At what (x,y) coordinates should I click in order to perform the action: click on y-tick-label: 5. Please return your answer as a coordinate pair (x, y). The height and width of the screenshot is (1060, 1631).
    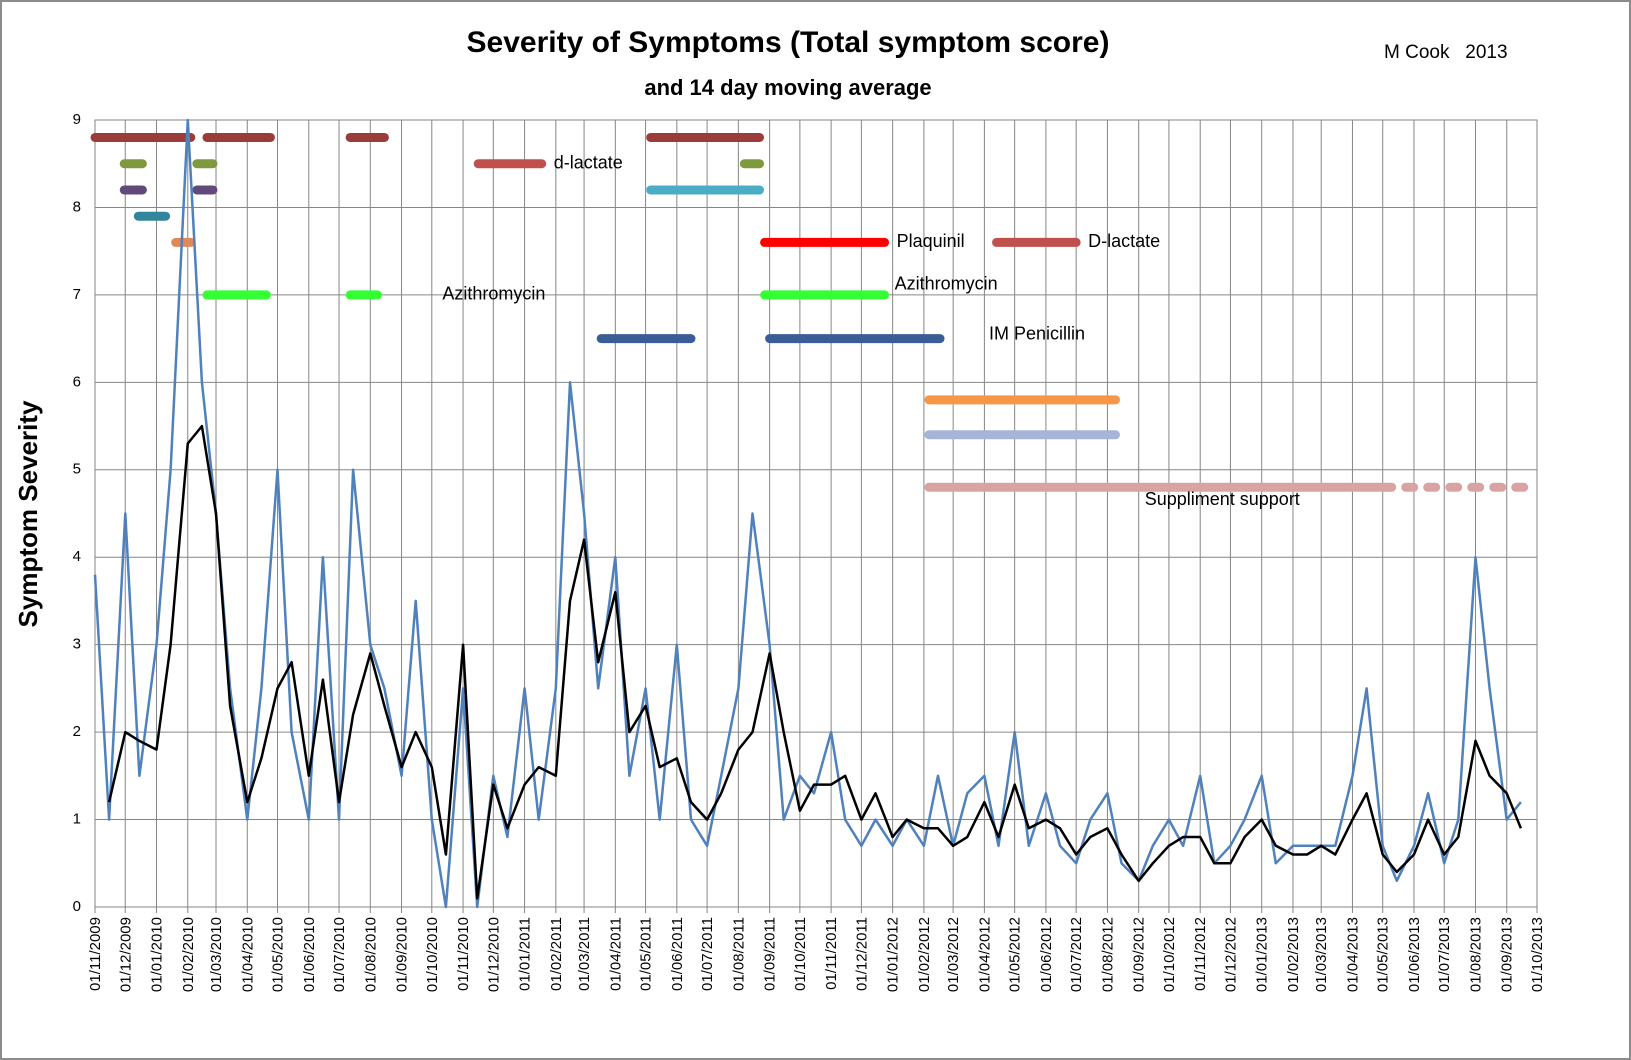
    Looking at the image, I should click on (77, 469).